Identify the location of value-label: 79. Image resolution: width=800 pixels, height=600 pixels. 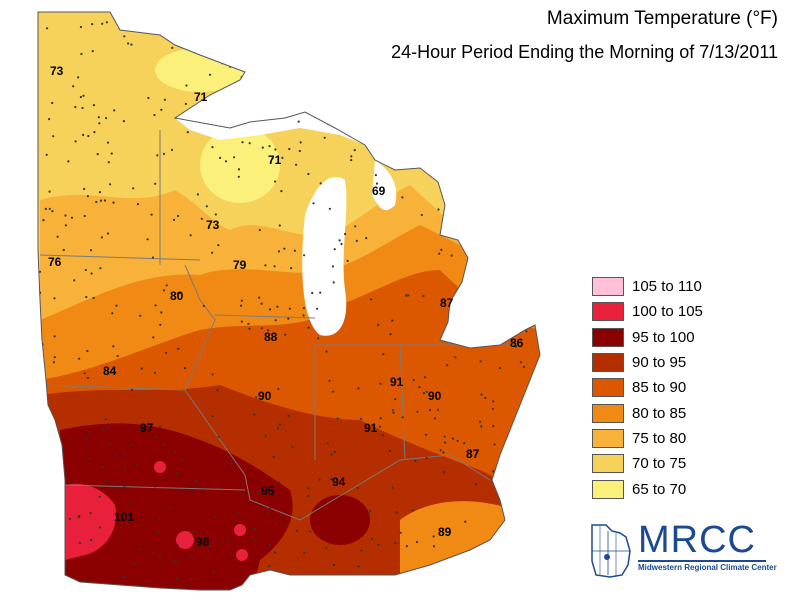
(240, 265).